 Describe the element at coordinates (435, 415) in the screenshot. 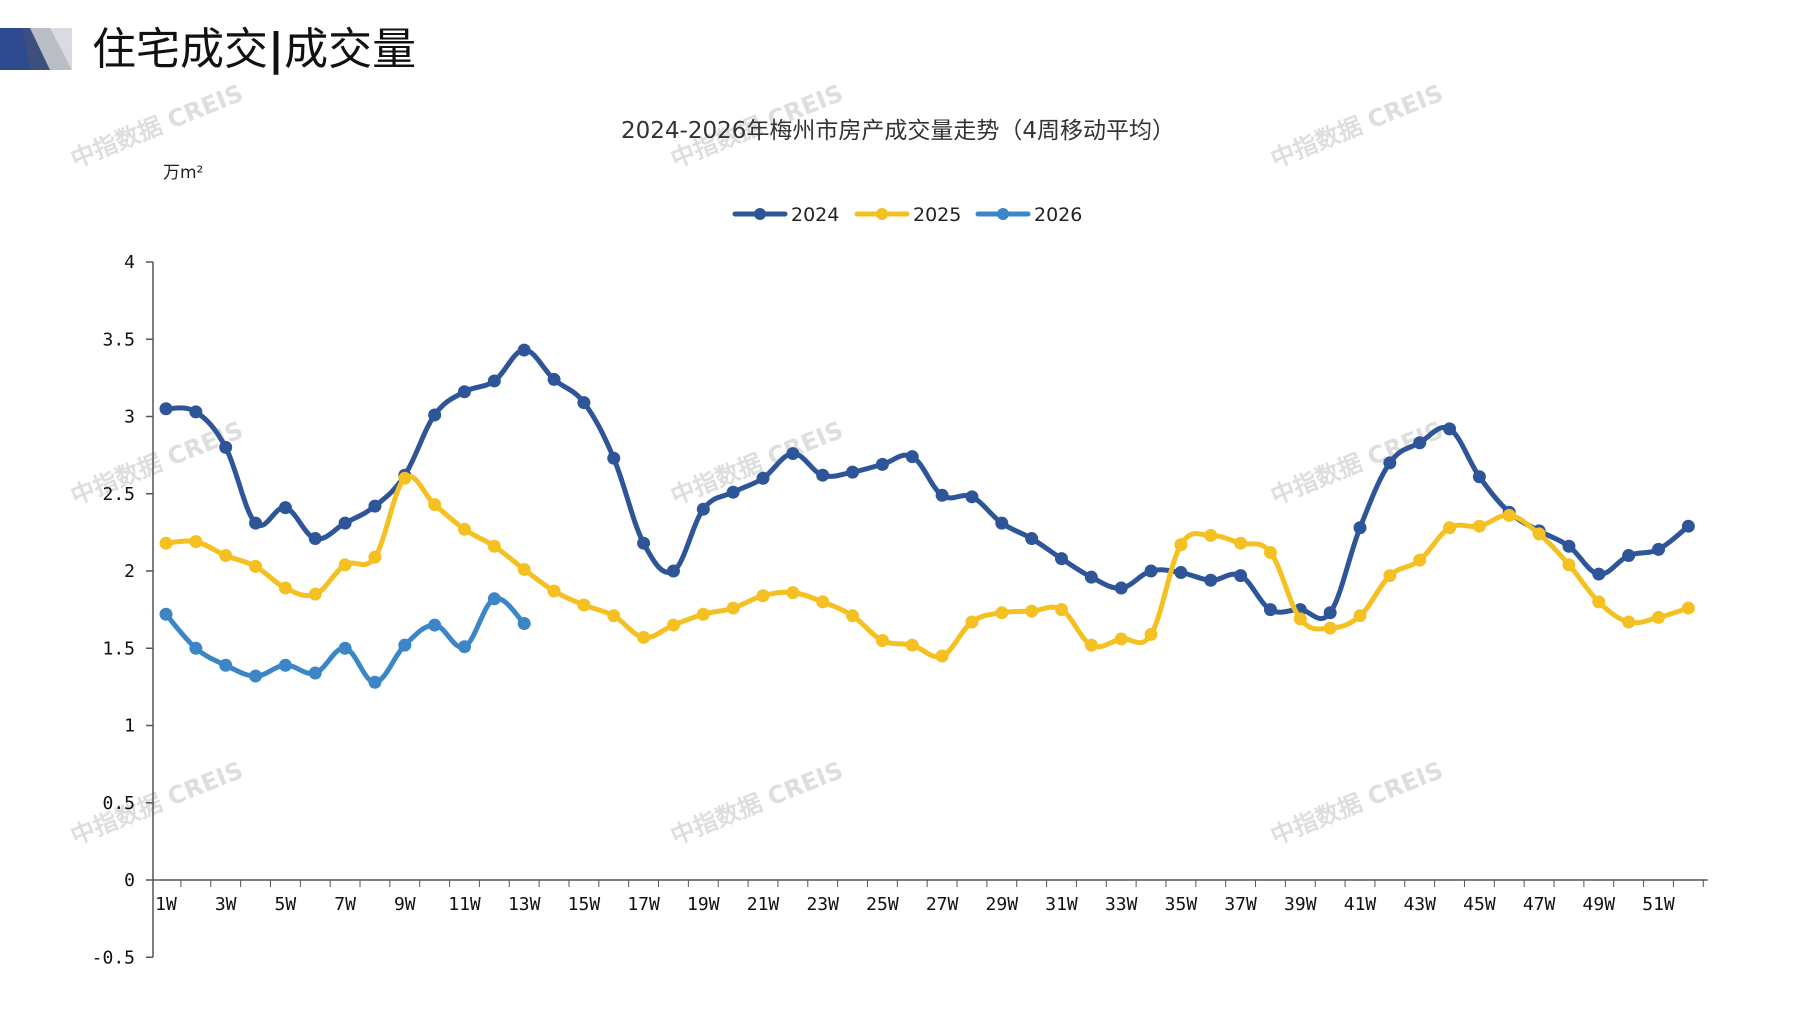

I see `data-point-2024-w10` at that location.